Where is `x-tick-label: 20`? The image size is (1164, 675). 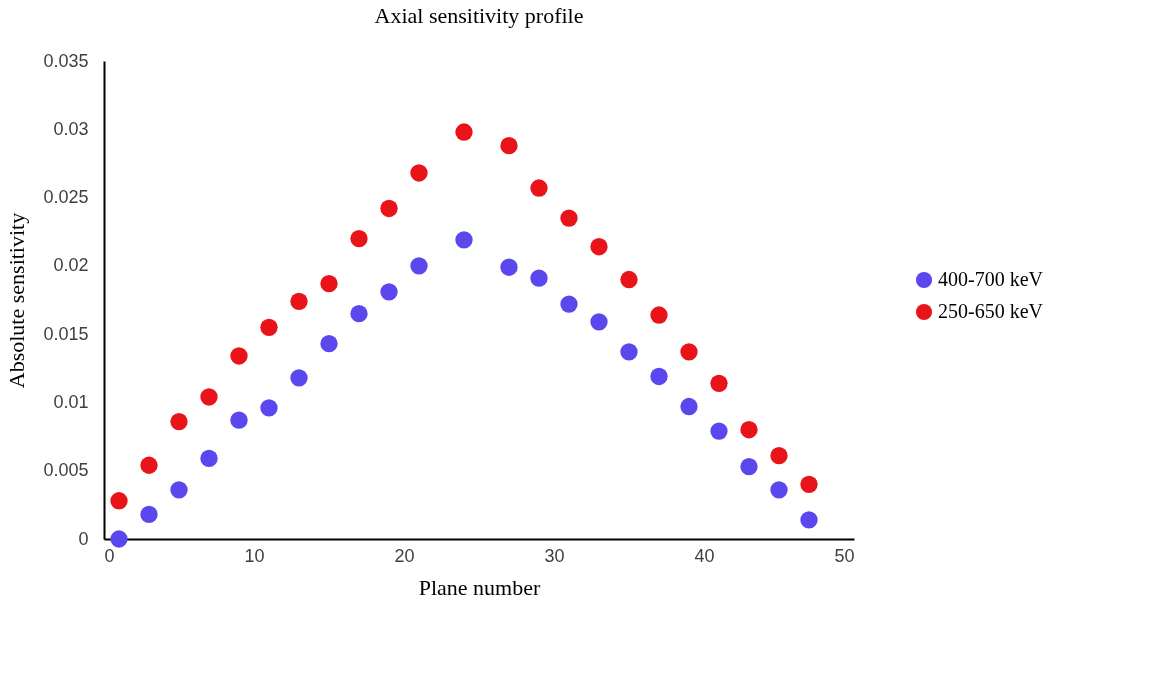 x-tick-label: 20 is located at coordinates (404, 555).